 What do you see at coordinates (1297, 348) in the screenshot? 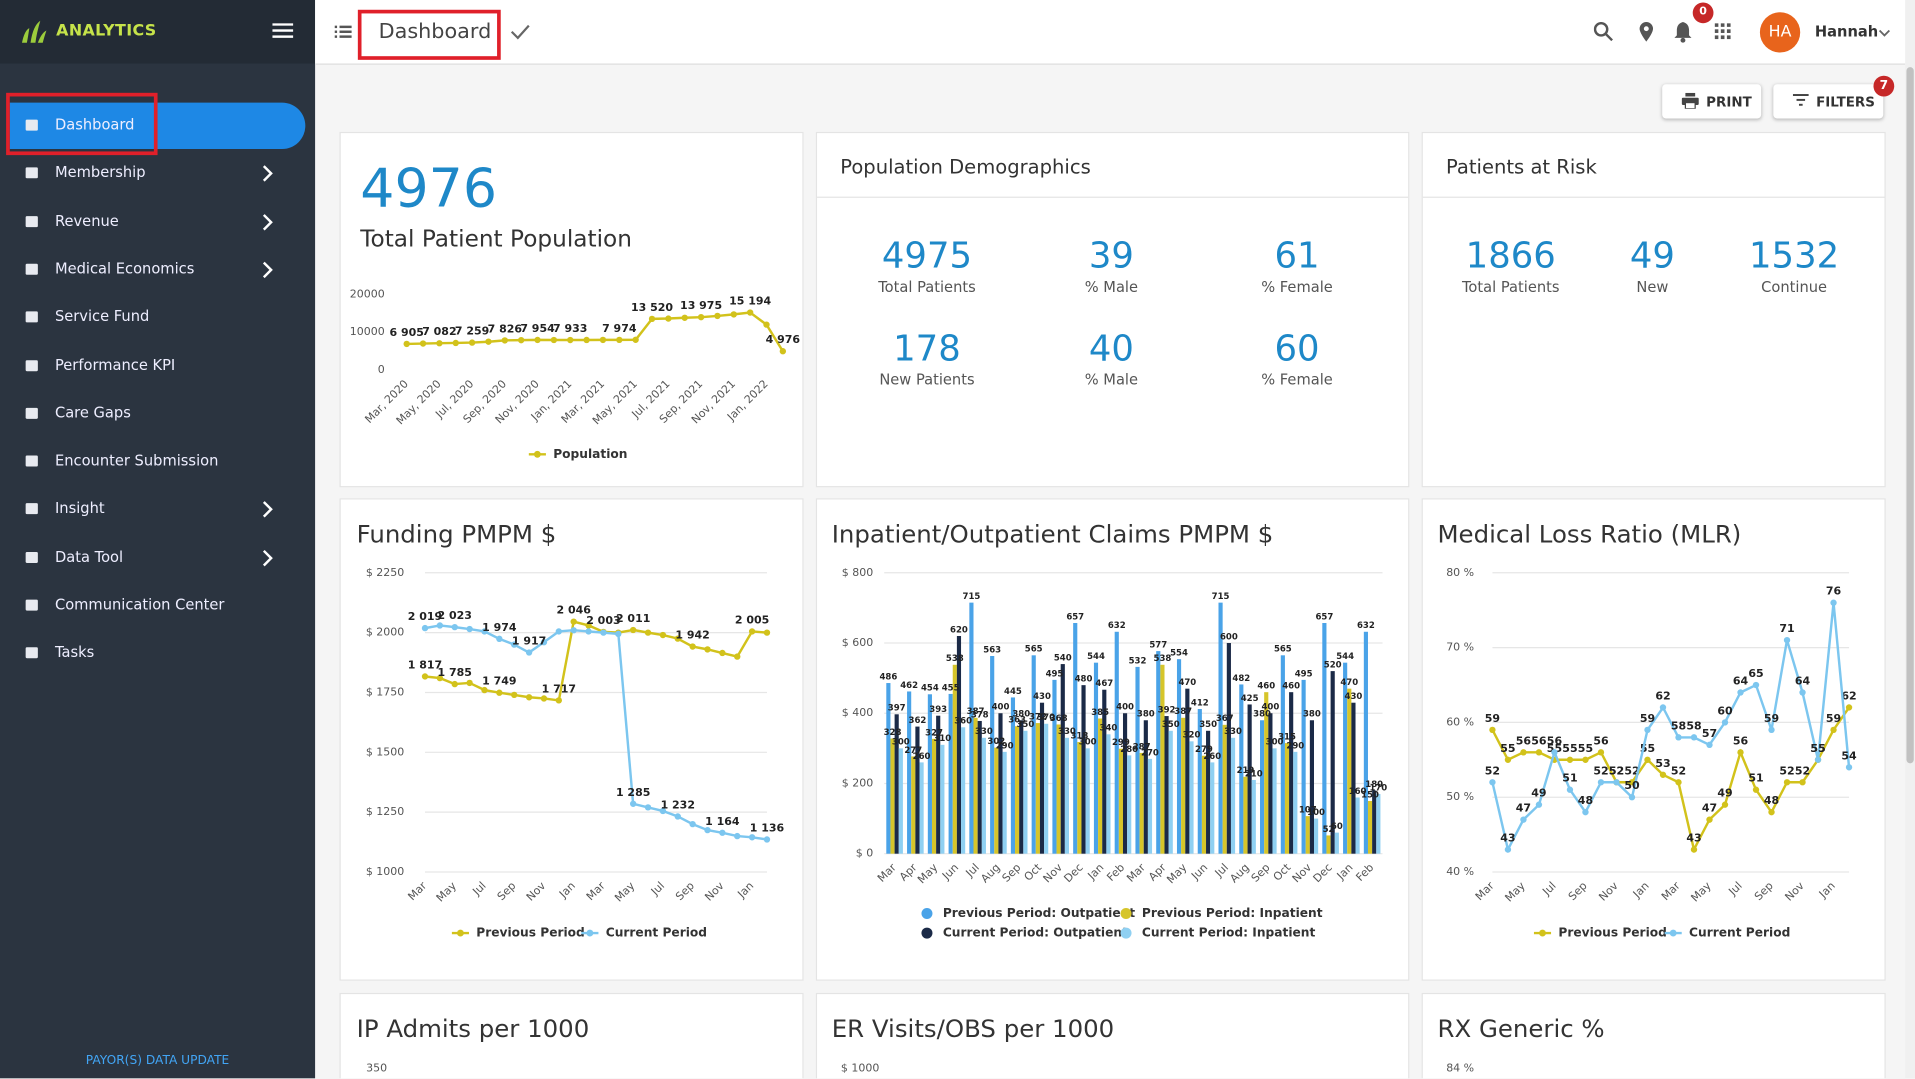
I see `stat-value: 60` at bounding box center [1297, 348].